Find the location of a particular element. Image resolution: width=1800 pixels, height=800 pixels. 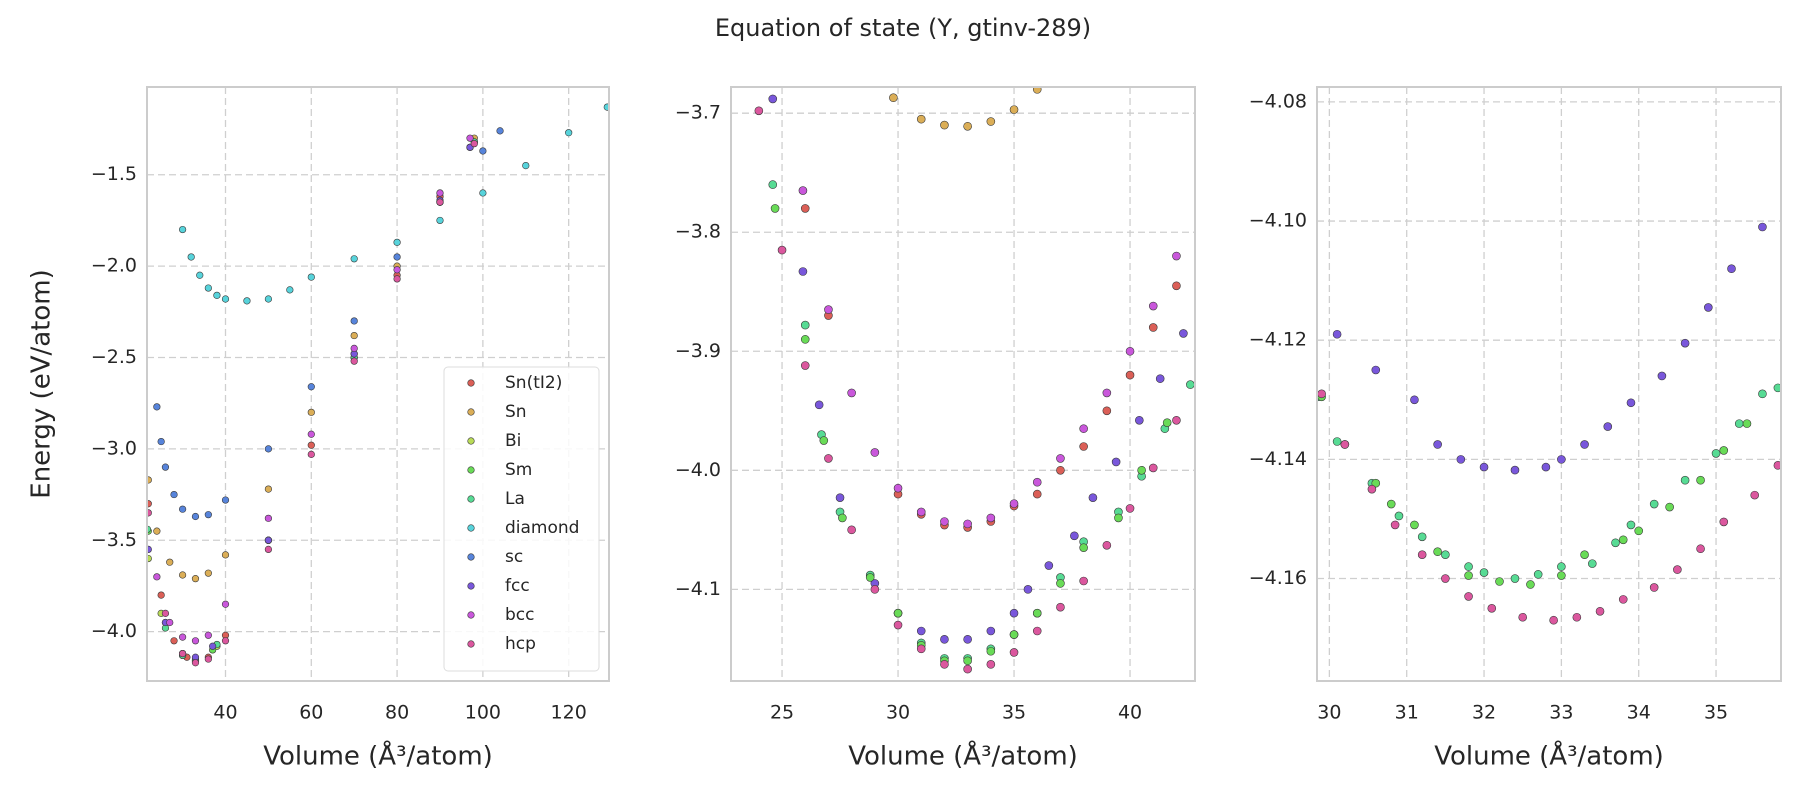

legend-label: sc is located at coordinates (514, 557).